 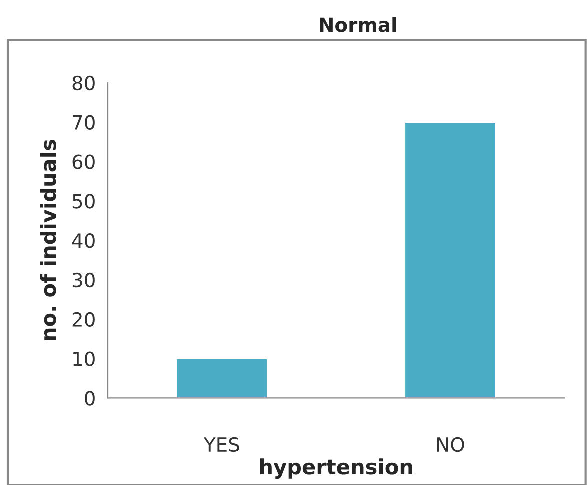 What do you see at coordinates (336, 468) in the screenshot?
I see `x-axis-title: hypertension` at bounding box center [336, 468].